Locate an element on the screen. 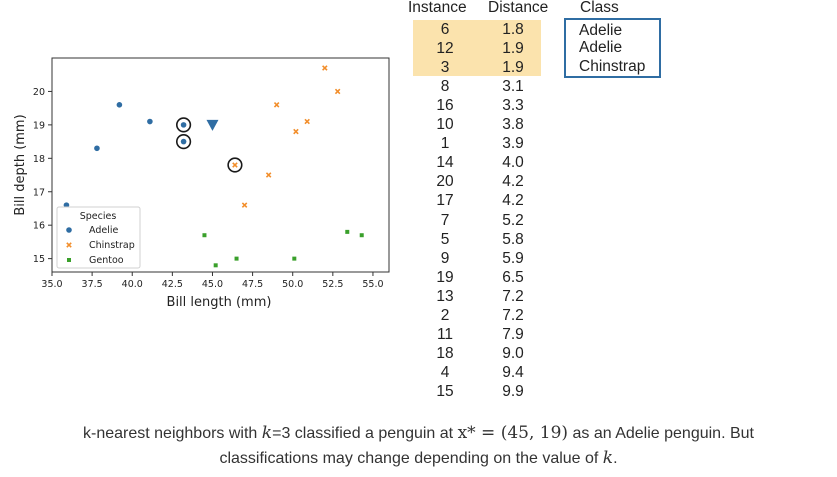  x-tick-label: 40.0 is located at coordinates (132, 284).